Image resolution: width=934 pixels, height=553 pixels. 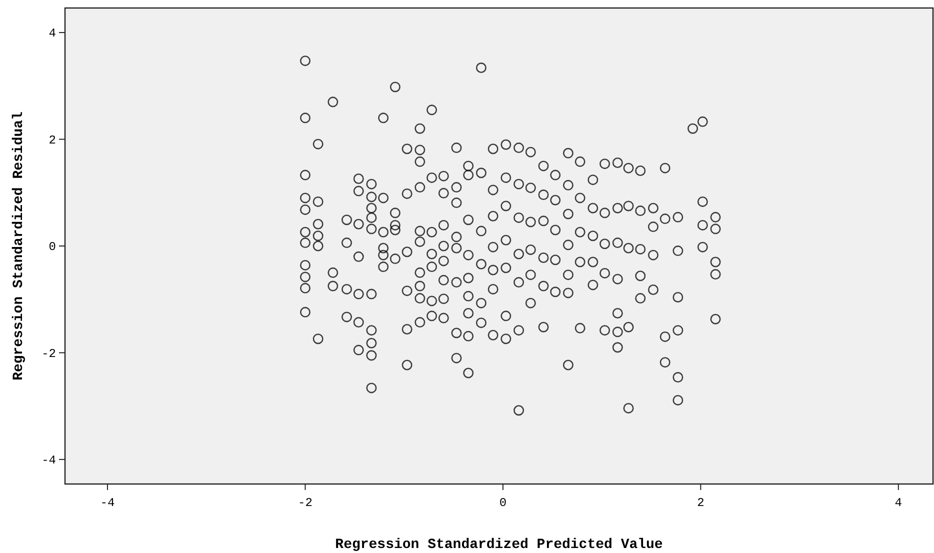 What do you see at coordinates (52, 140) in the screenshot?
I see `y-tick-label: 2` at bounding box center [52, 140].